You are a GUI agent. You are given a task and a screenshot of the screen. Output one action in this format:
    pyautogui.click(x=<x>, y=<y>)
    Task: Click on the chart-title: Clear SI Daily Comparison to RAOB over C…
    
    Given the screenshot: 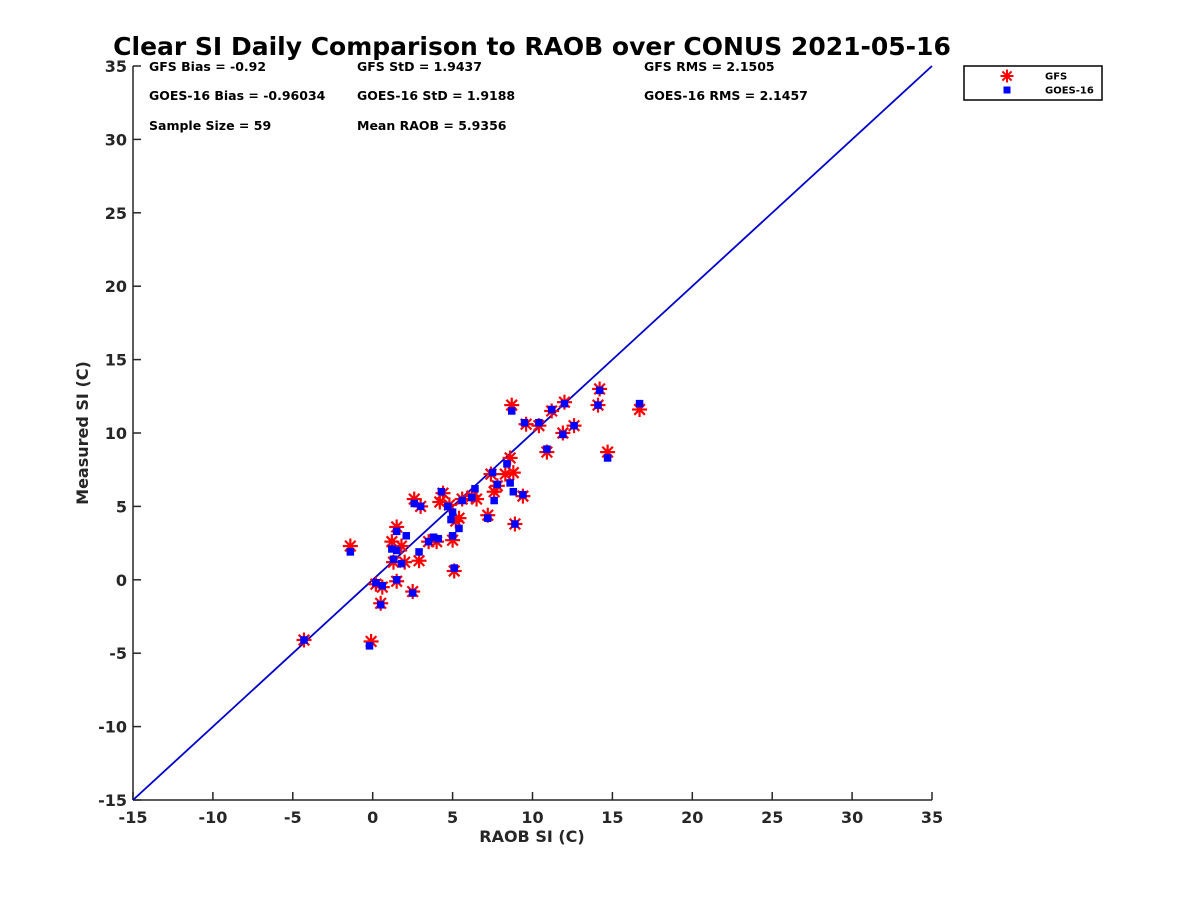 What is the action you would take?
    pyautogui.click(x=532, y=46)
    